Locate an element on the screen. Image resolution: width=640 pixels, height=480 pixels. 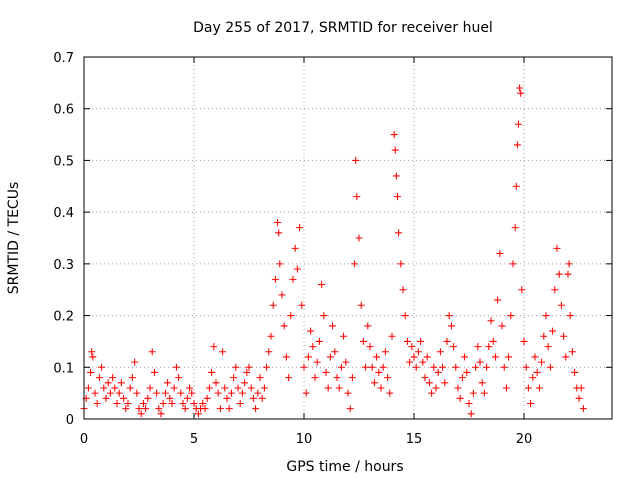
y-tick-label: 0.2 is located at coordinates (63, 317).